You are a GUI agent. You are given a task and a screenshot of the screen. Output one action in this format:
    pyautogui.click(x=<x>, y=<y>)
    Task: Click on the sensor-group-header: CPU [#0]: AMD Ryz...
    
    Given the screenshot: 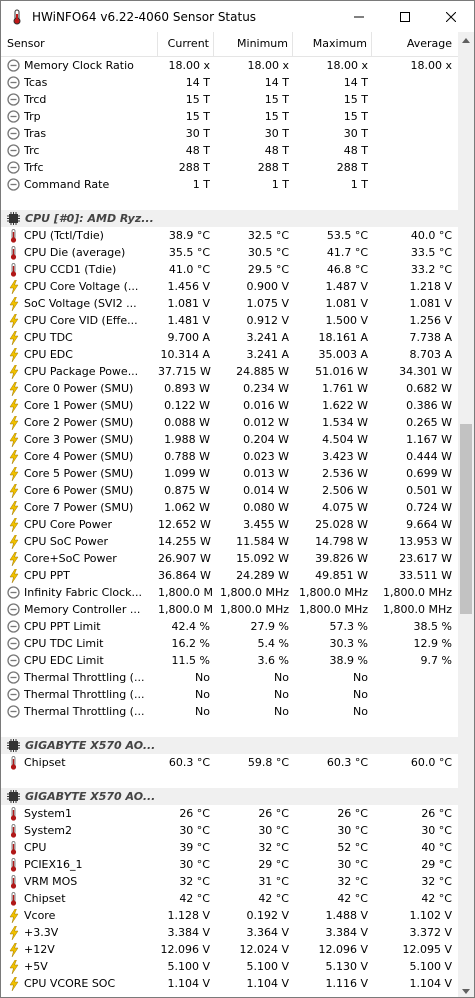 What is the action you would take?
    pyautogui.click(x=230, y=218)
    